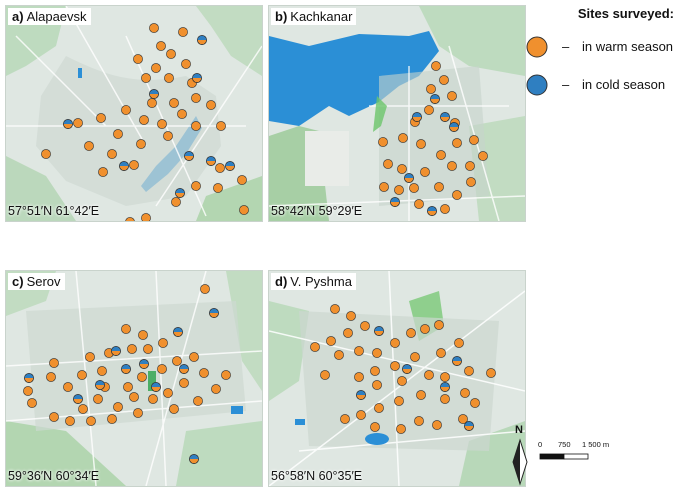 Image resolution: width=680 pixels, height=490 pixels. I want to click on scale-tick-1500: 1 500 m, so click(596, 444).